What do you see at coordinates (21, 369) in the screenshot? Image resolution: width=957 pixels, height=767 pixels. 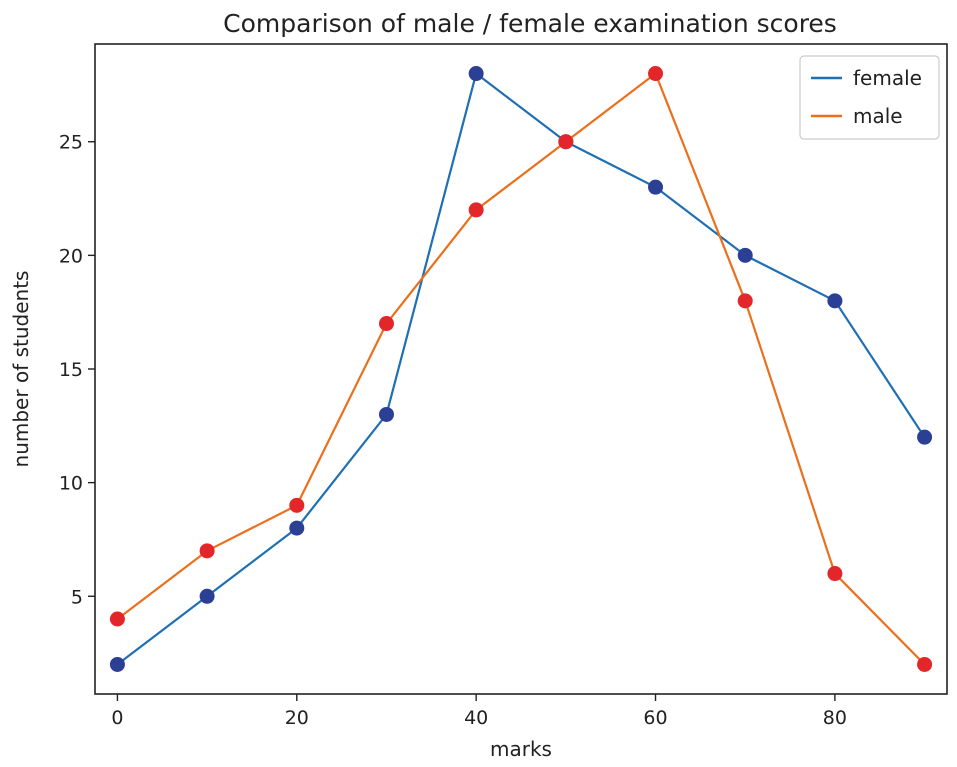 I see `y-axis-label: number of students` at bounding box center [21, 369].